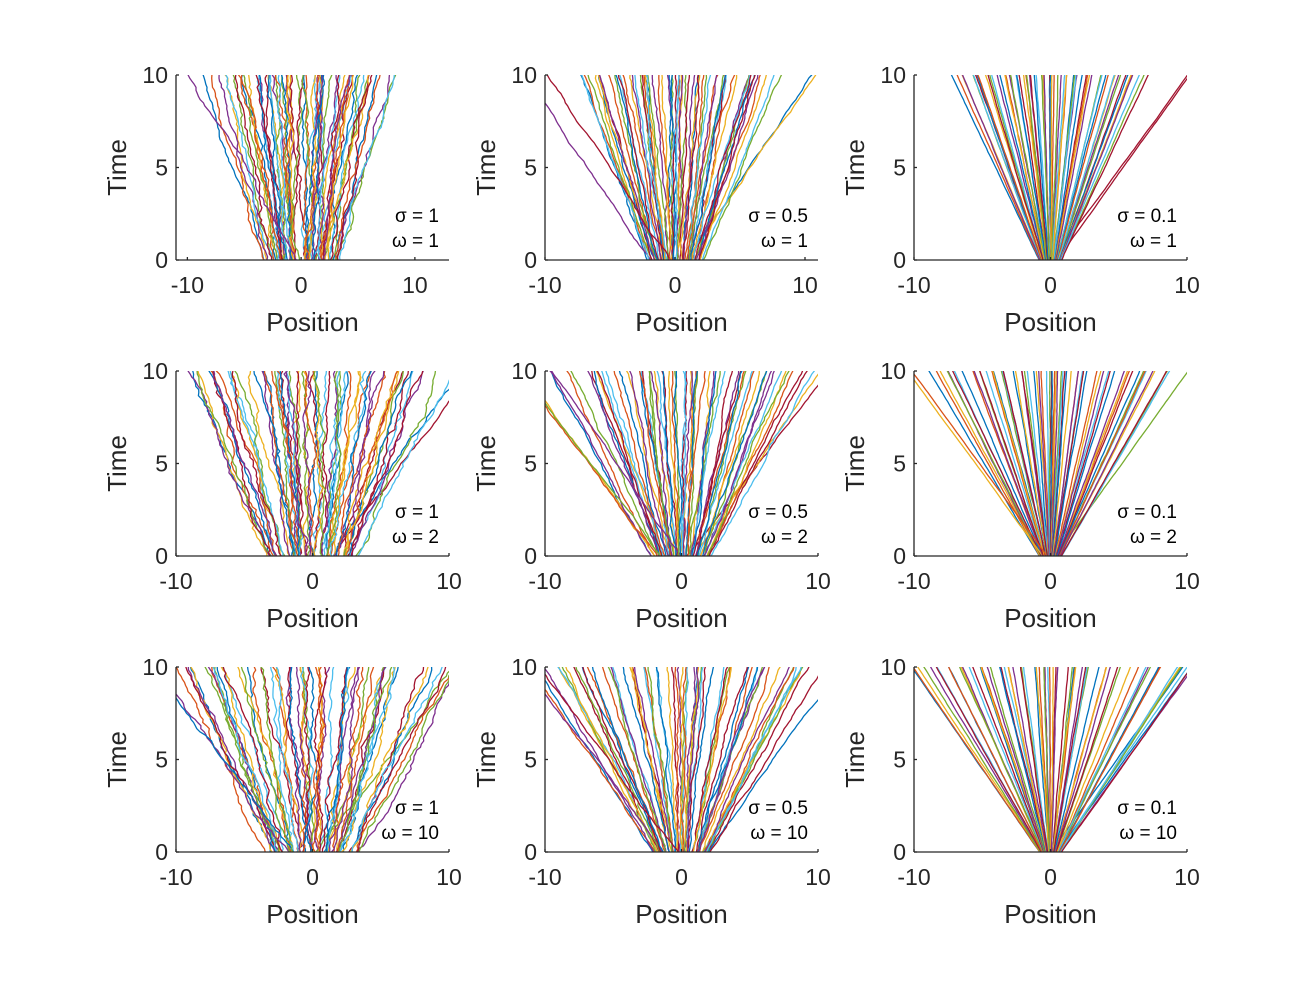 Image resolution: width=1312 pixels, height=985 pixels. What do you see at coordinates (1147, 808) in the screenshot?
I see `sigma-annotation: σ = 0.1` at bounding box center [1147, 808].